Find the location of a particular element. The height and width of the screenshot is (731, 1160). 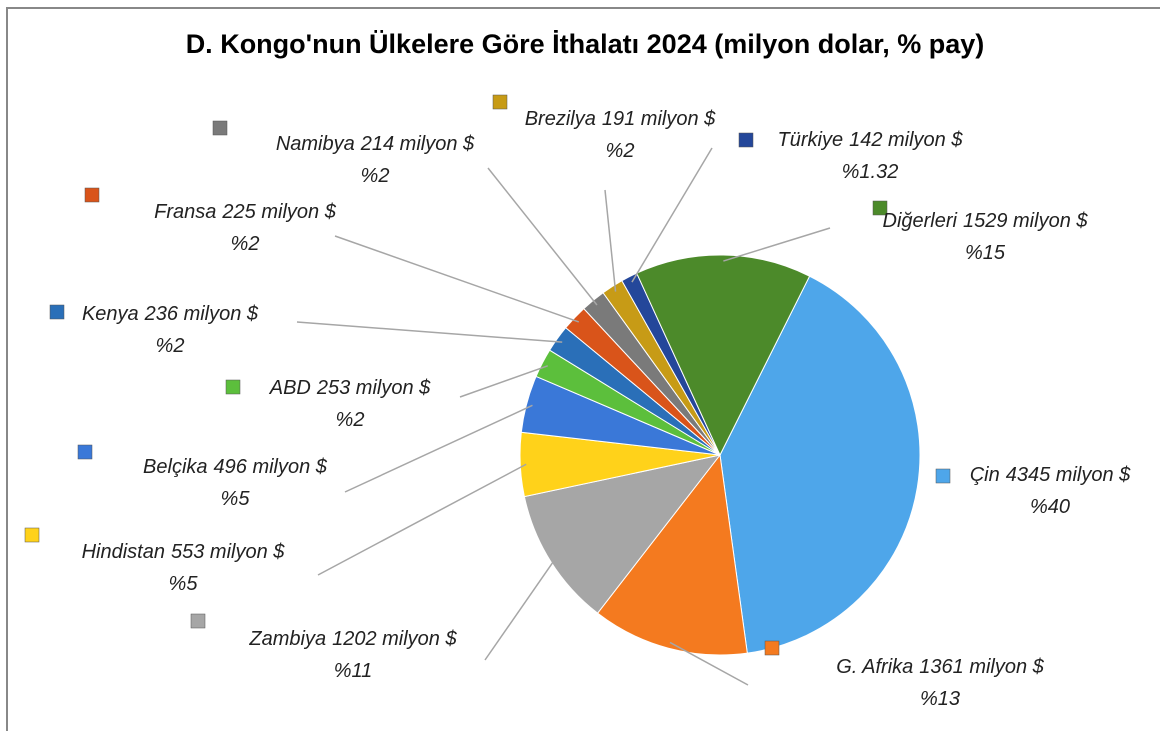

data-label: Namibya 214 milyon $ %2 is located at coordinates (375, 160).